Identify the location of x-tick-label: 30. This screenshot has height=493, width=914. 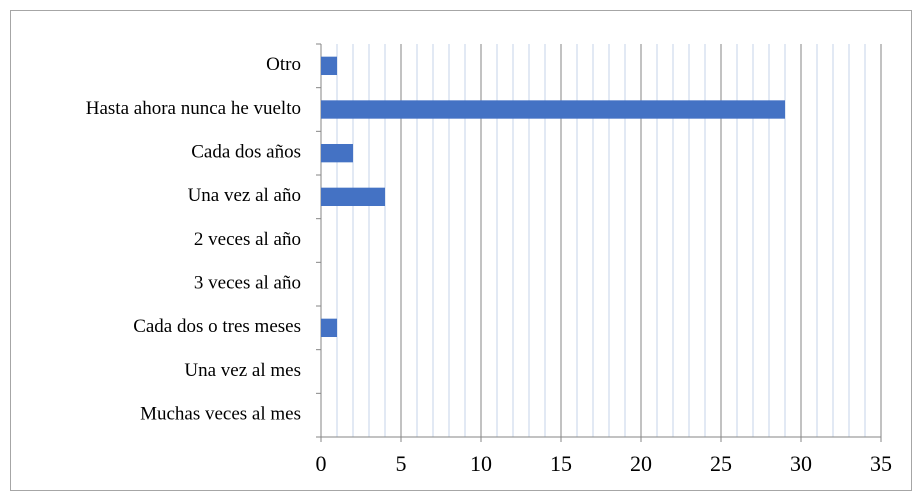
(801, 463).